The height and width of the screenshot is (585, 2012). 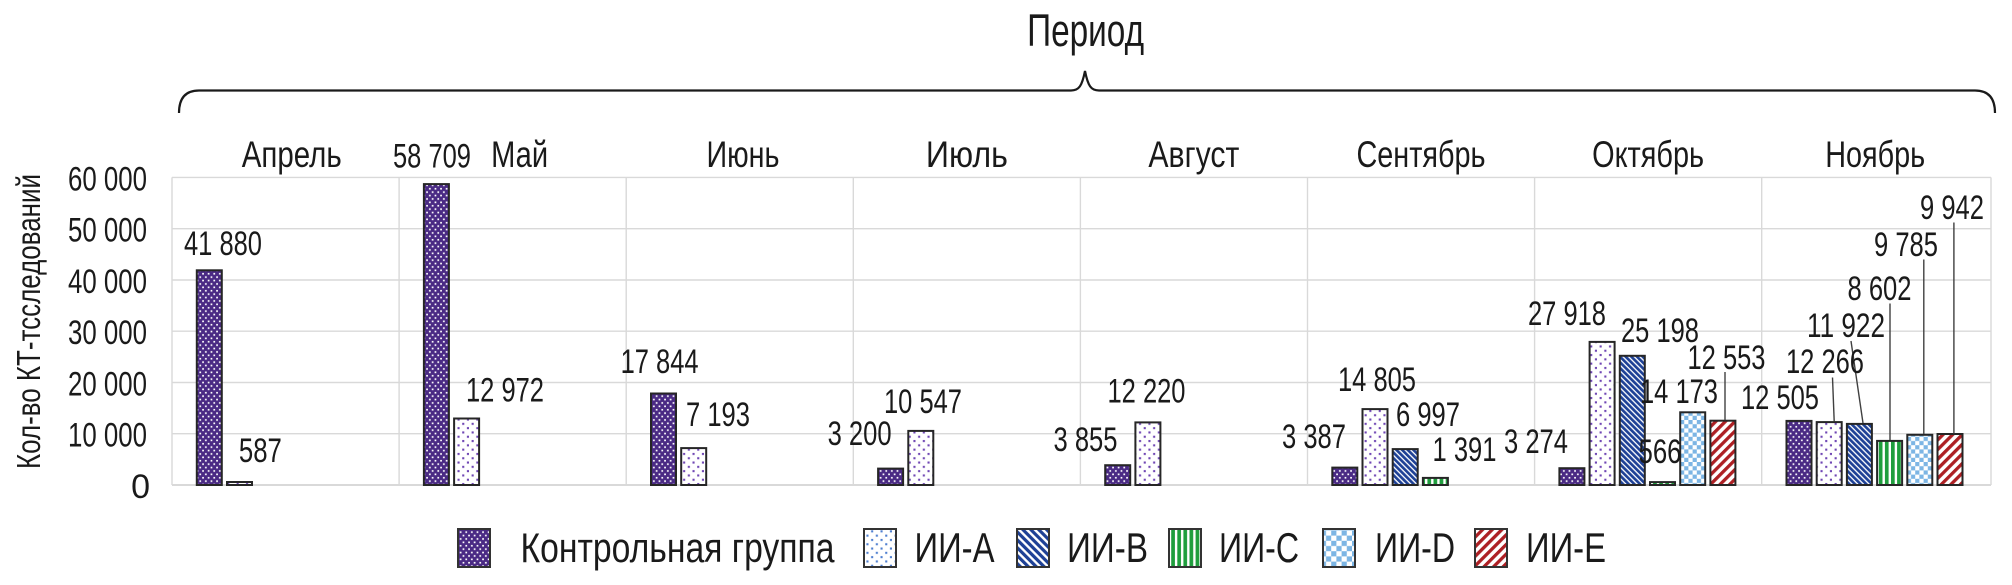 What do you see at coordinates (678, 547) in the screenshot?
I see `svg-text: Контрольная группа` at bounding box center [678, 547].